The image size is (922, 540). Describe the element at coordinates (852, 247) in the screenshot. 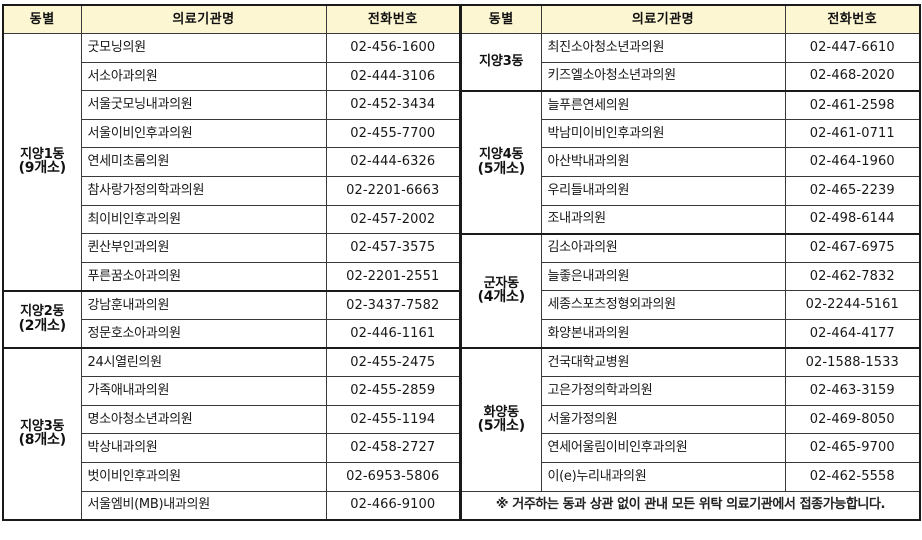

I see `institution-phone-cell: 02-467-6975` at that location.